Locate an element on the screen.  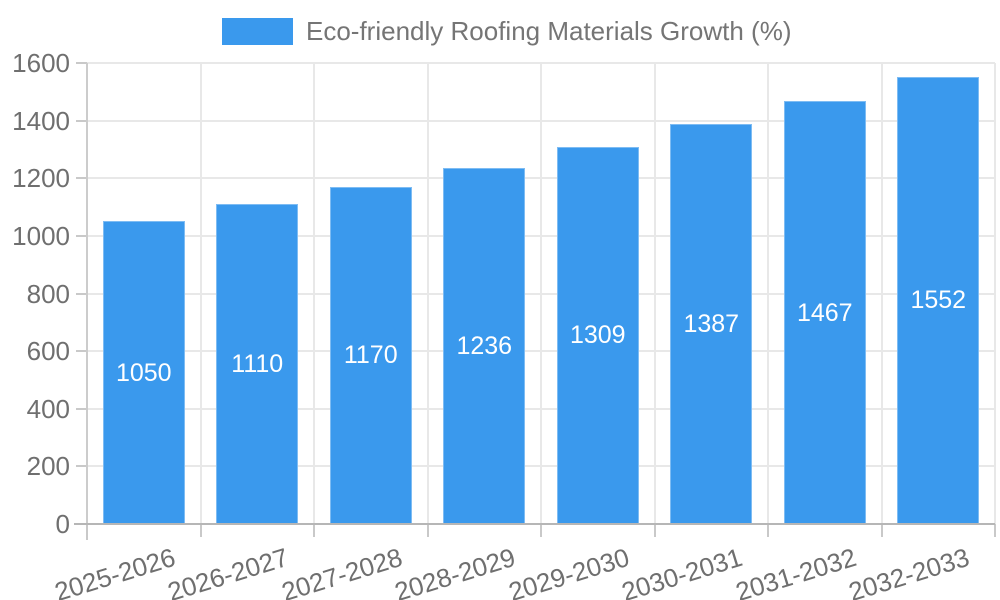
y-axis-label: 1400 is located at coordinates (41, 120).